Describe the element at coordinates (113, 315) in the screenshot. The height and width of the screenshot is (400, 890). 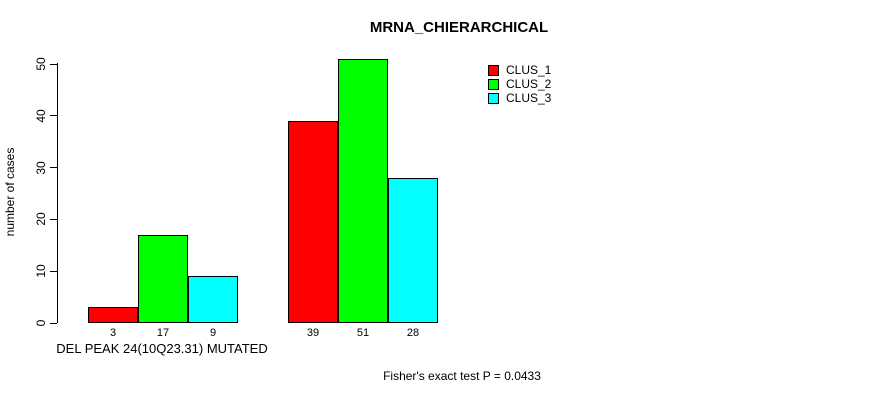
I see `bar-clus_1-group1` at that location.